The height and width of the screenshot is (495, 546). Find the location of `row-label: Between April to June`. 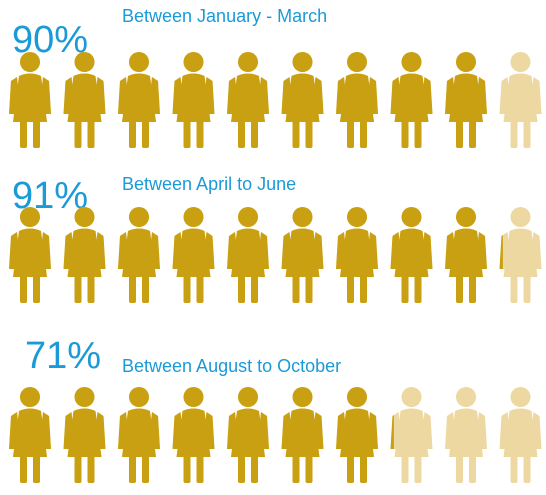

row-label: Between April to June is located at coordinates (209, 184).